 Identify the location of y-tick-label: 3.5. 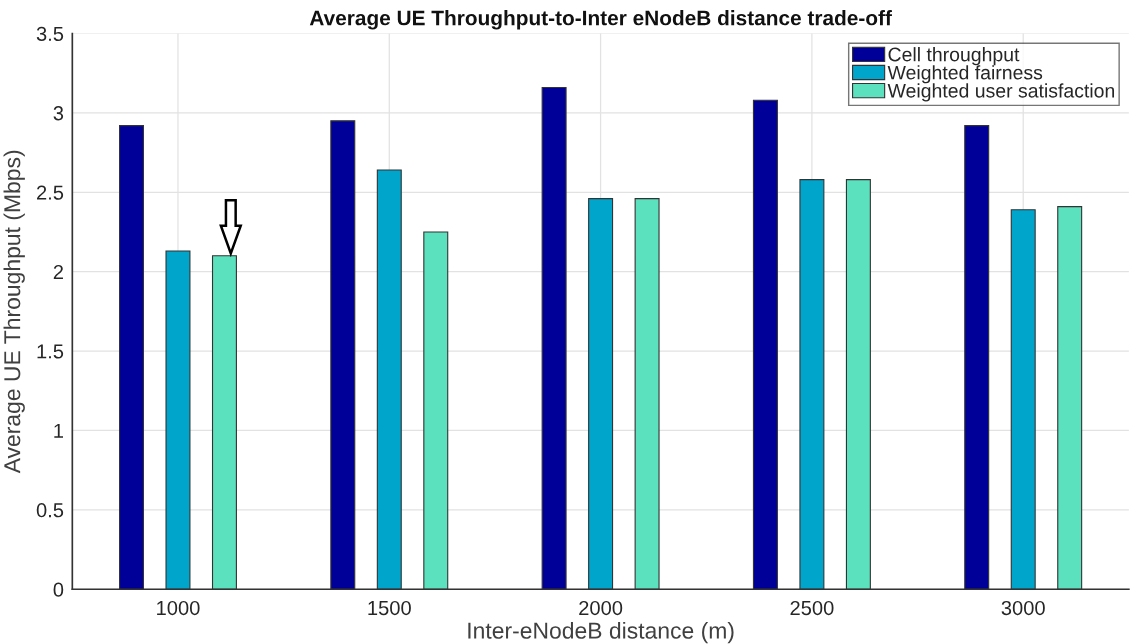
(50, 33).